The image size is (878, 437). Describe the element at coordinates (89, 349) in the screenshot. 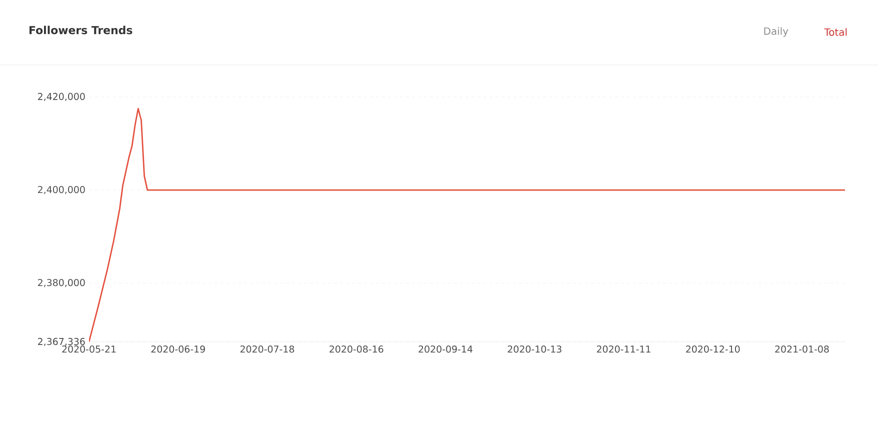

I see `x-tick-label: 2020-05-21` at that location.